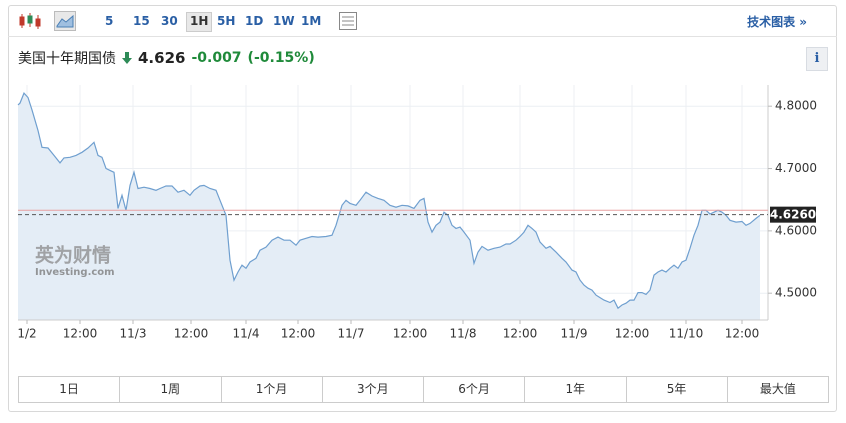 The height and width of the screenshot is (423, 846). What do you see at coordinates (246, 334) in the screenshot?
I see `x-tick-label: 11/4` at bounding box center [246, 334].